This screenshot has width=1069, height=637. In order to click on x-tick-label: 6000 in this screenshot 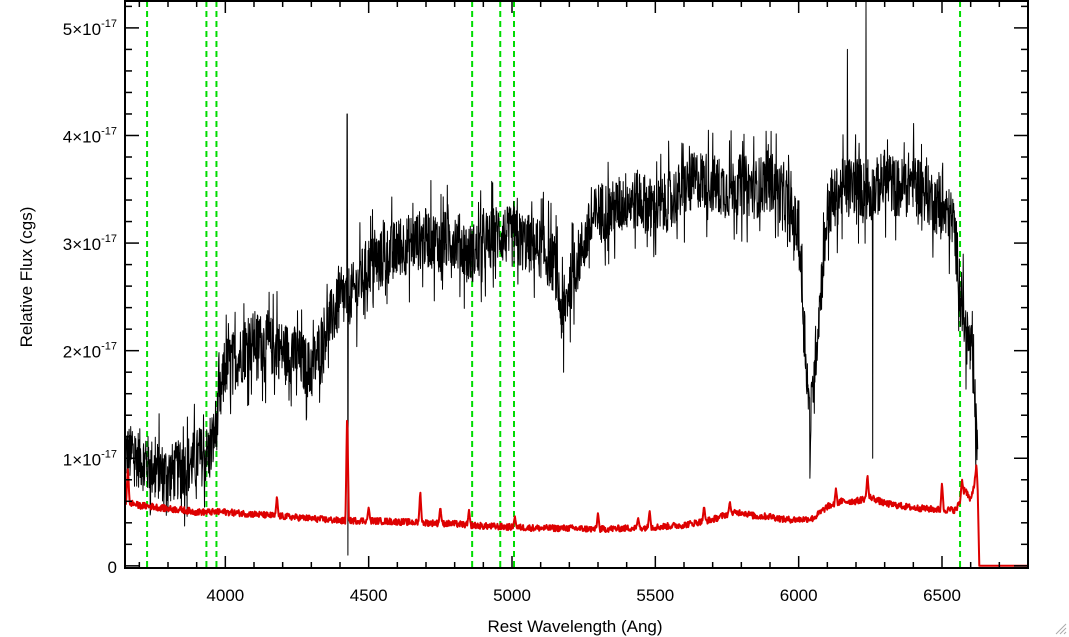, I will do `click(799, 595)`.